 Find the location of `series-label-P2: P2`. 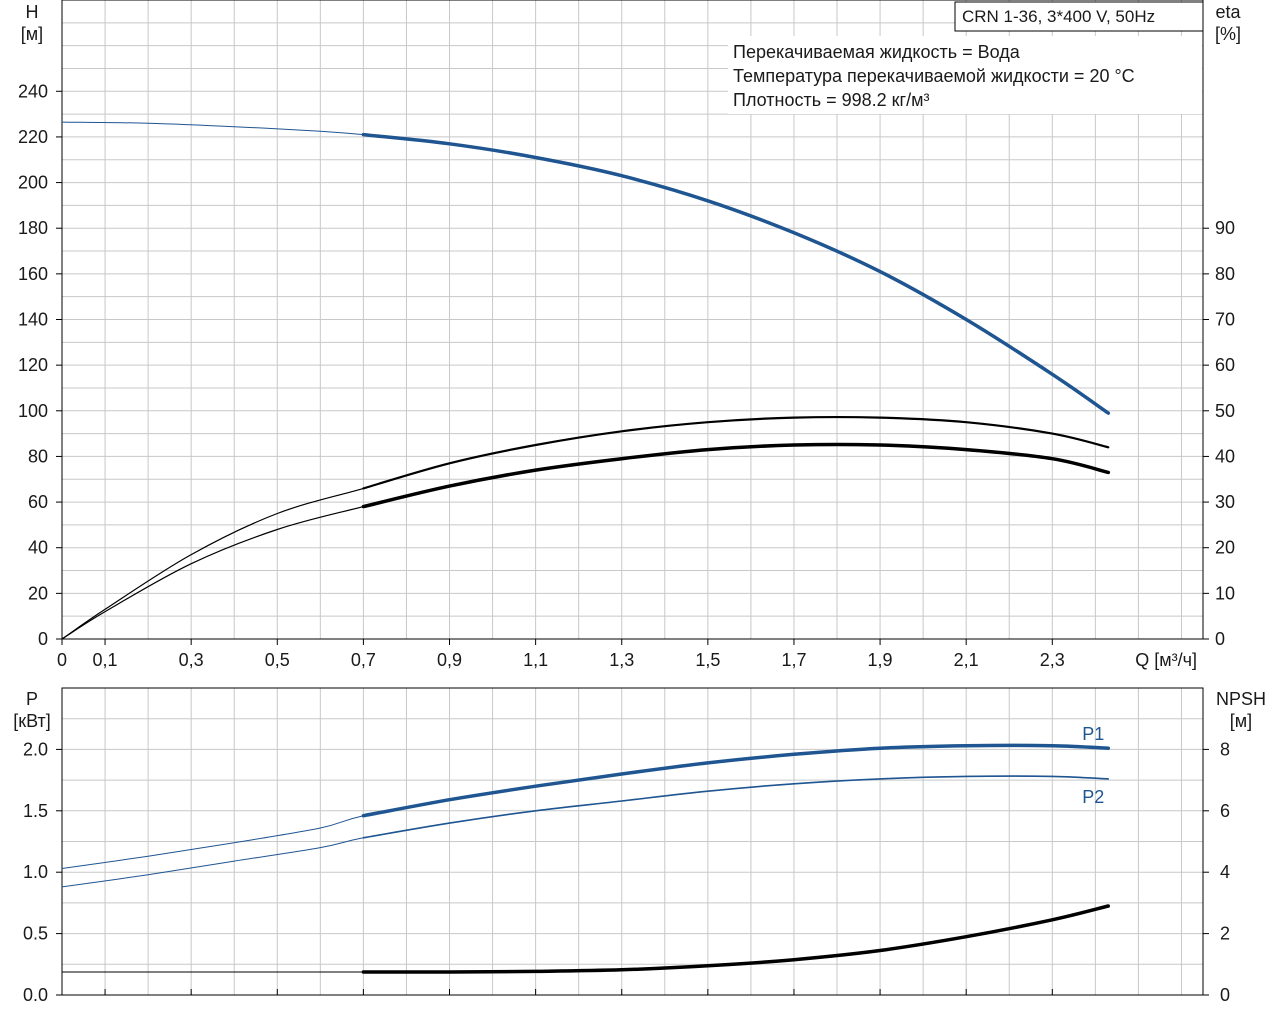

series-label-P2: P2 is located at coordinates (1093, 797).